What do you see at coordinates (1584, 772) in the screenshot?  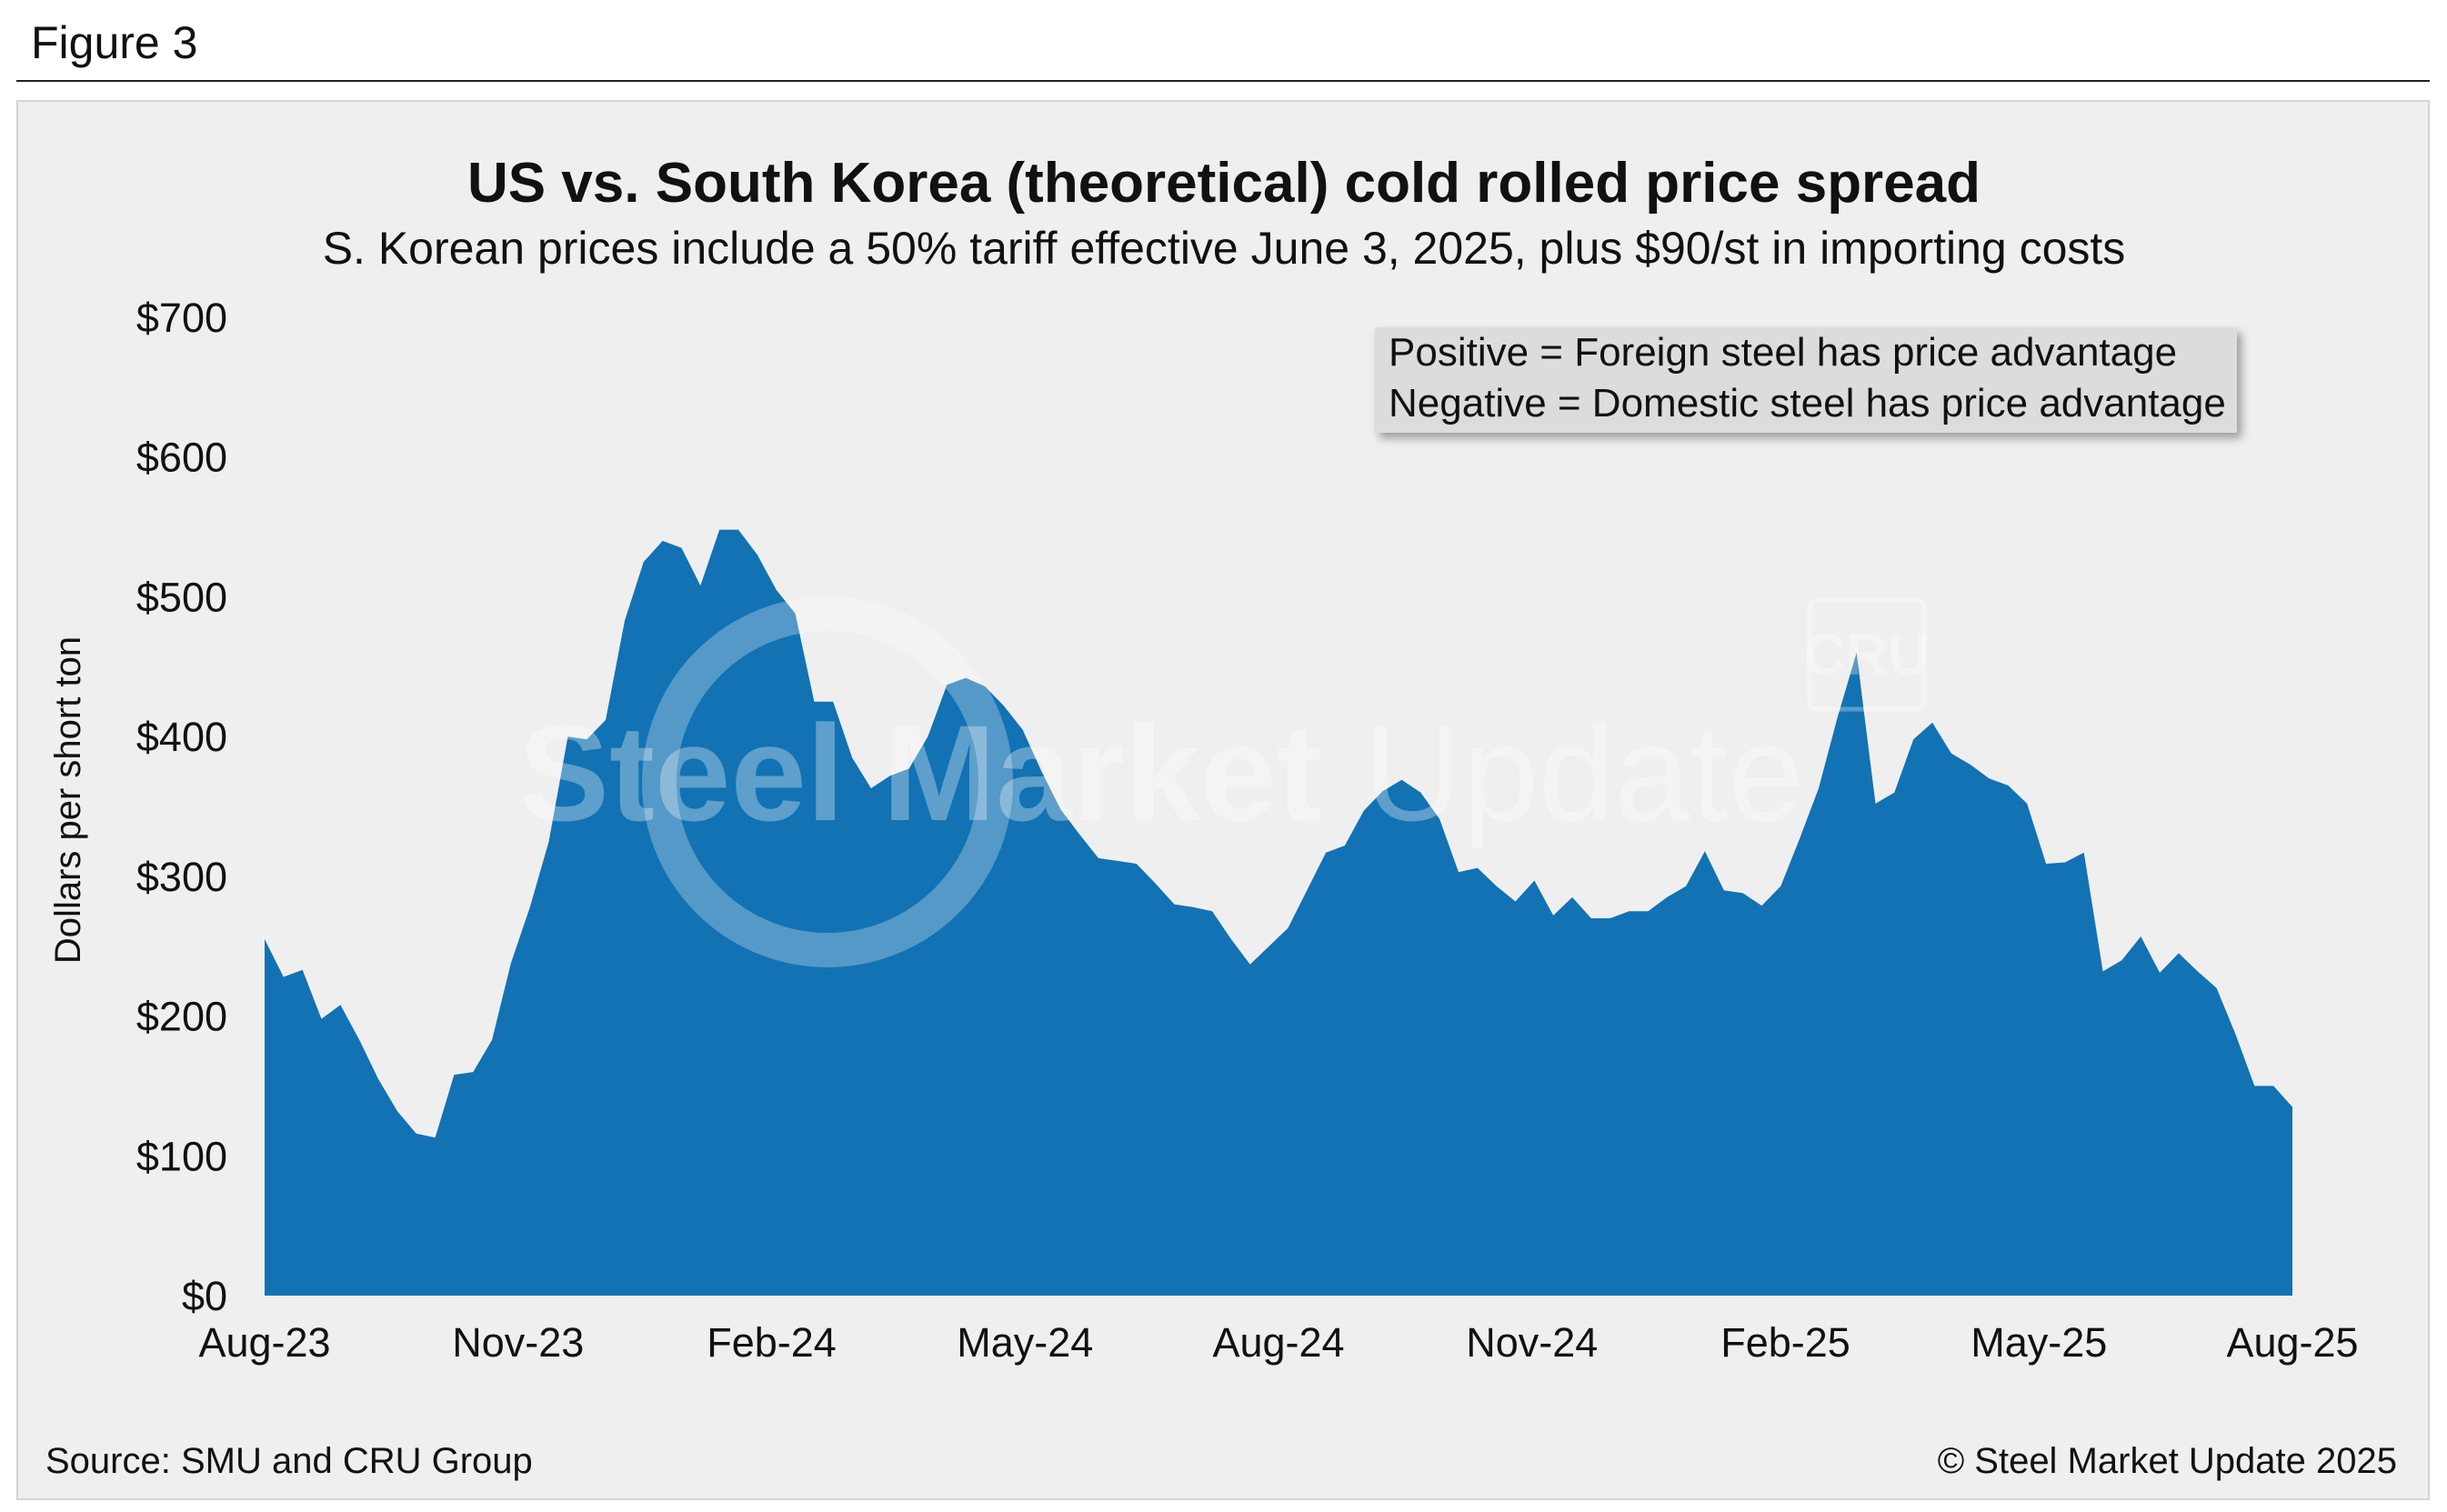 I see `watermark-brand-light: Update` at bounding box center [1584, 772].